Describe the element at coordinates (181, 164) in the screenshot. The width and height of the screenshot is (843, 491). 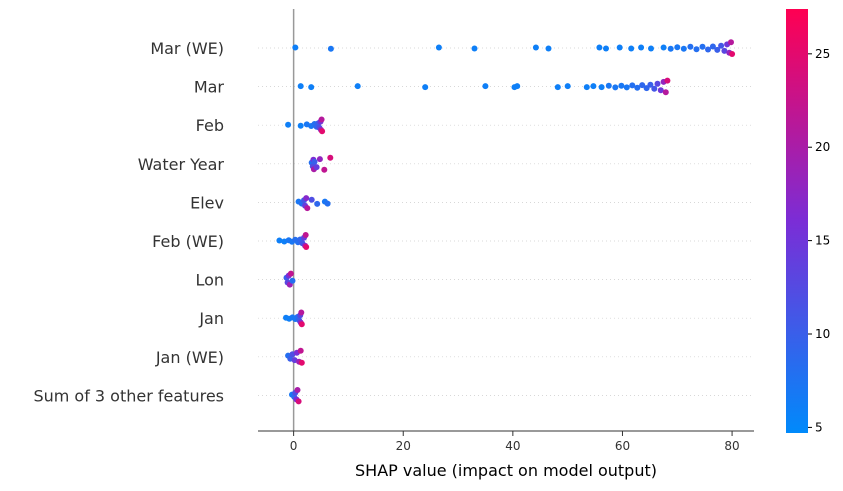
I see `feature-label: Water Year` at that location.